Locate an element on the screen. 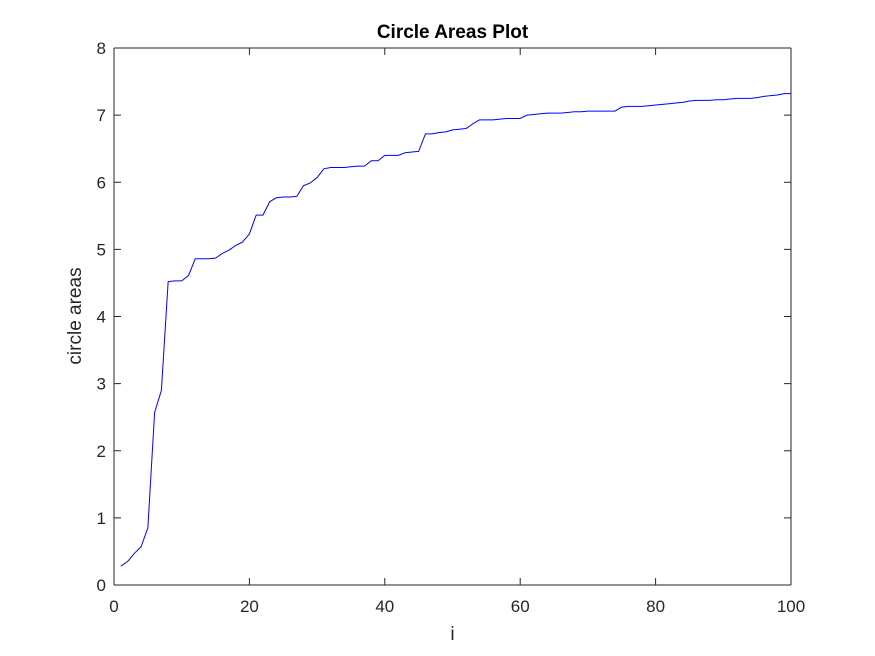 The height and width of the screenshot is (656, 875). y-tick-label: 0 is located at coordinates (101, 585).